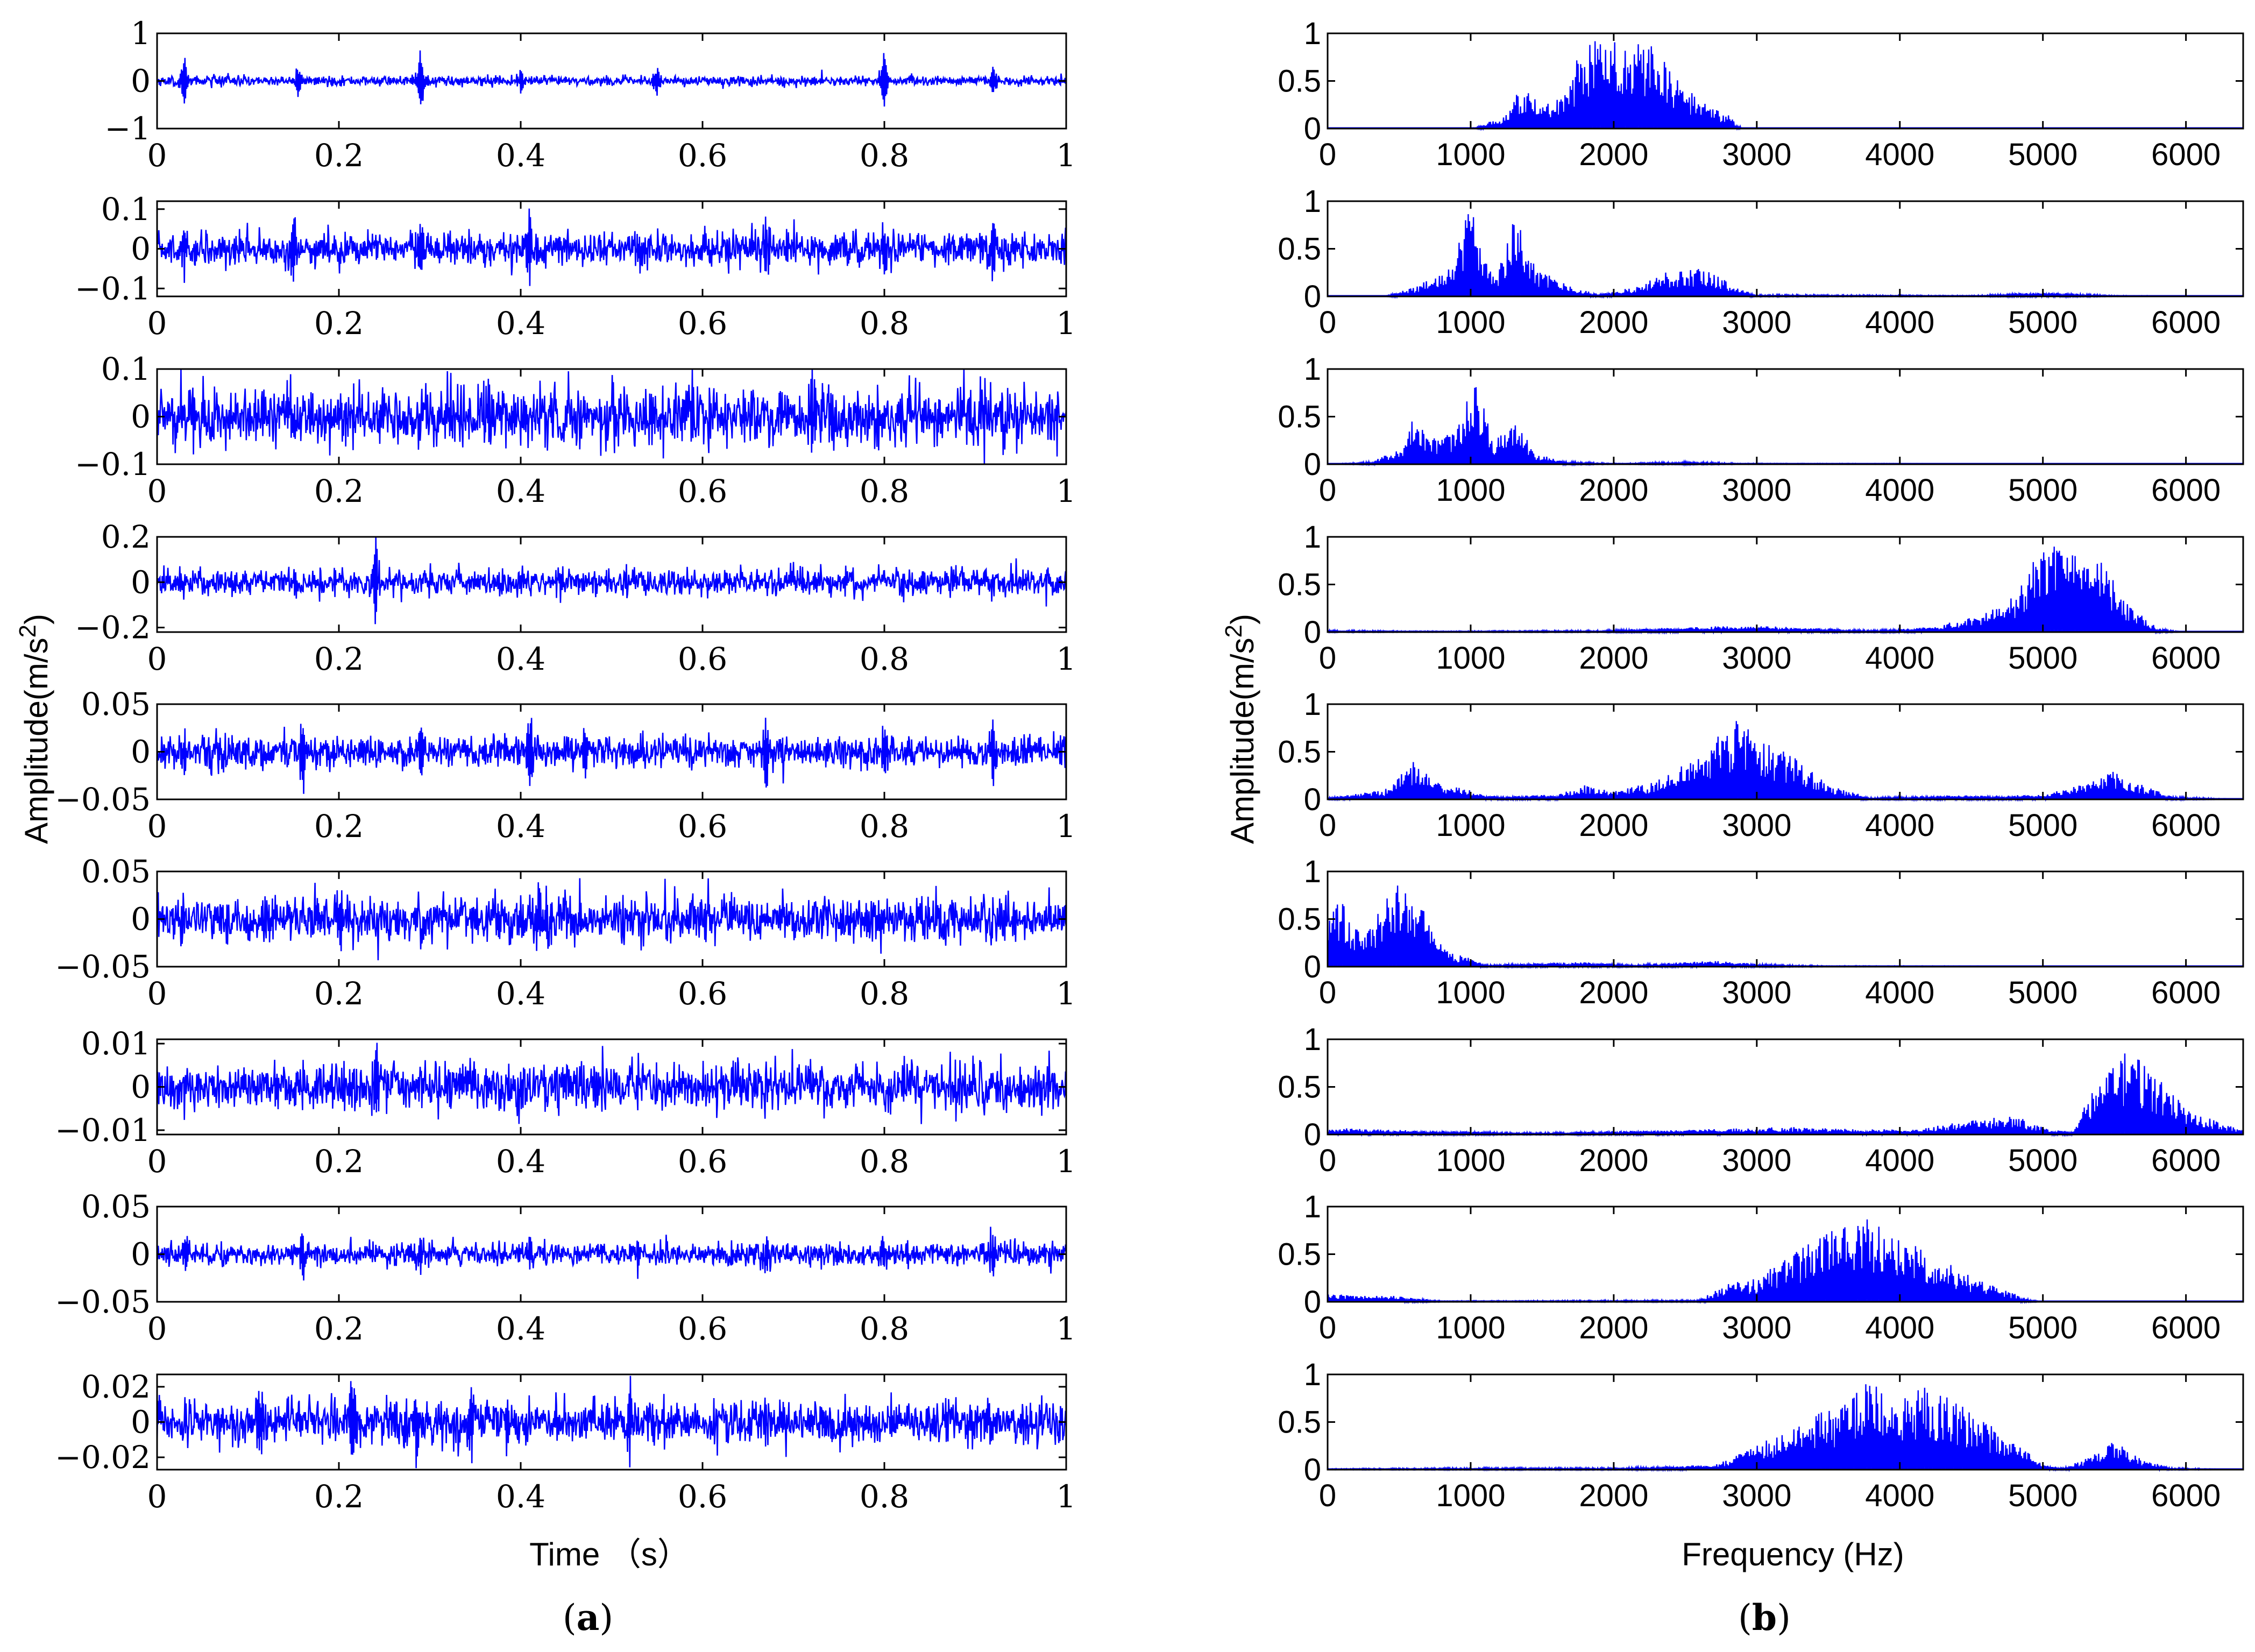  I want to click on waveform-subplot-1: 0 0.2 0.4 0.6 0.8 110−1, so click(590, 94).